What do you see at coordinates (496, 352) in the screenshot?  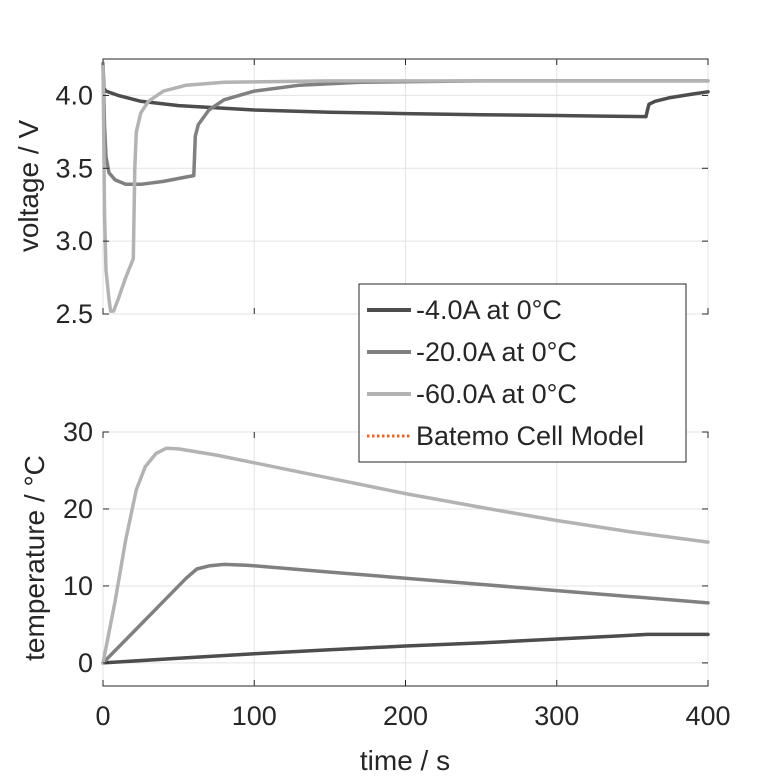 I see `legend-label: -20.0A at 0°C` at bounding box center [496, 352].